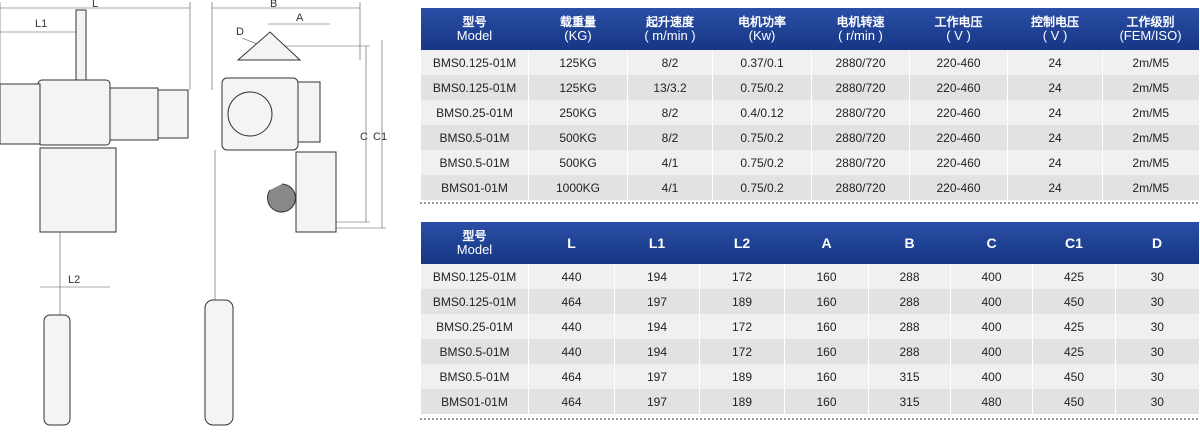  Describe the element at coordinates (474, 35) in the screenshot. I see `header-text: Model` at that location.